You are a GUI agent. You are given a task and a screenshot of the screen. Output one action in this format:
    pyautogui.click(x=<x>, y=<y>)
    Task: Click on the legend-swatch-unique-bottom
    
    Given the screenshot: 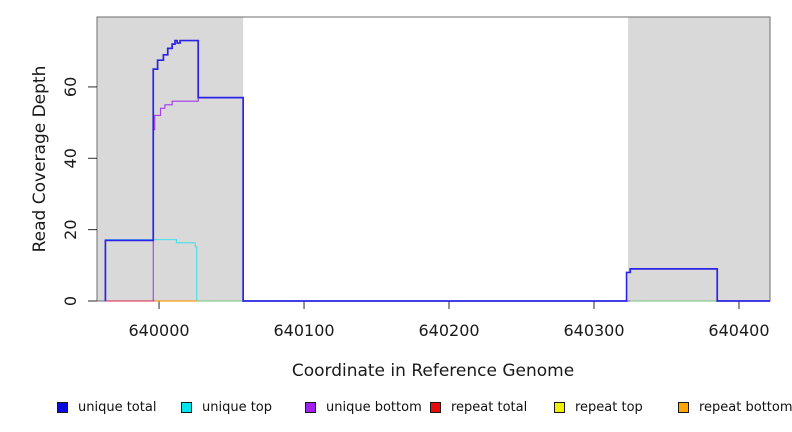 What is the action you would take?
    pyautogui.click(x=310, y=407)
    